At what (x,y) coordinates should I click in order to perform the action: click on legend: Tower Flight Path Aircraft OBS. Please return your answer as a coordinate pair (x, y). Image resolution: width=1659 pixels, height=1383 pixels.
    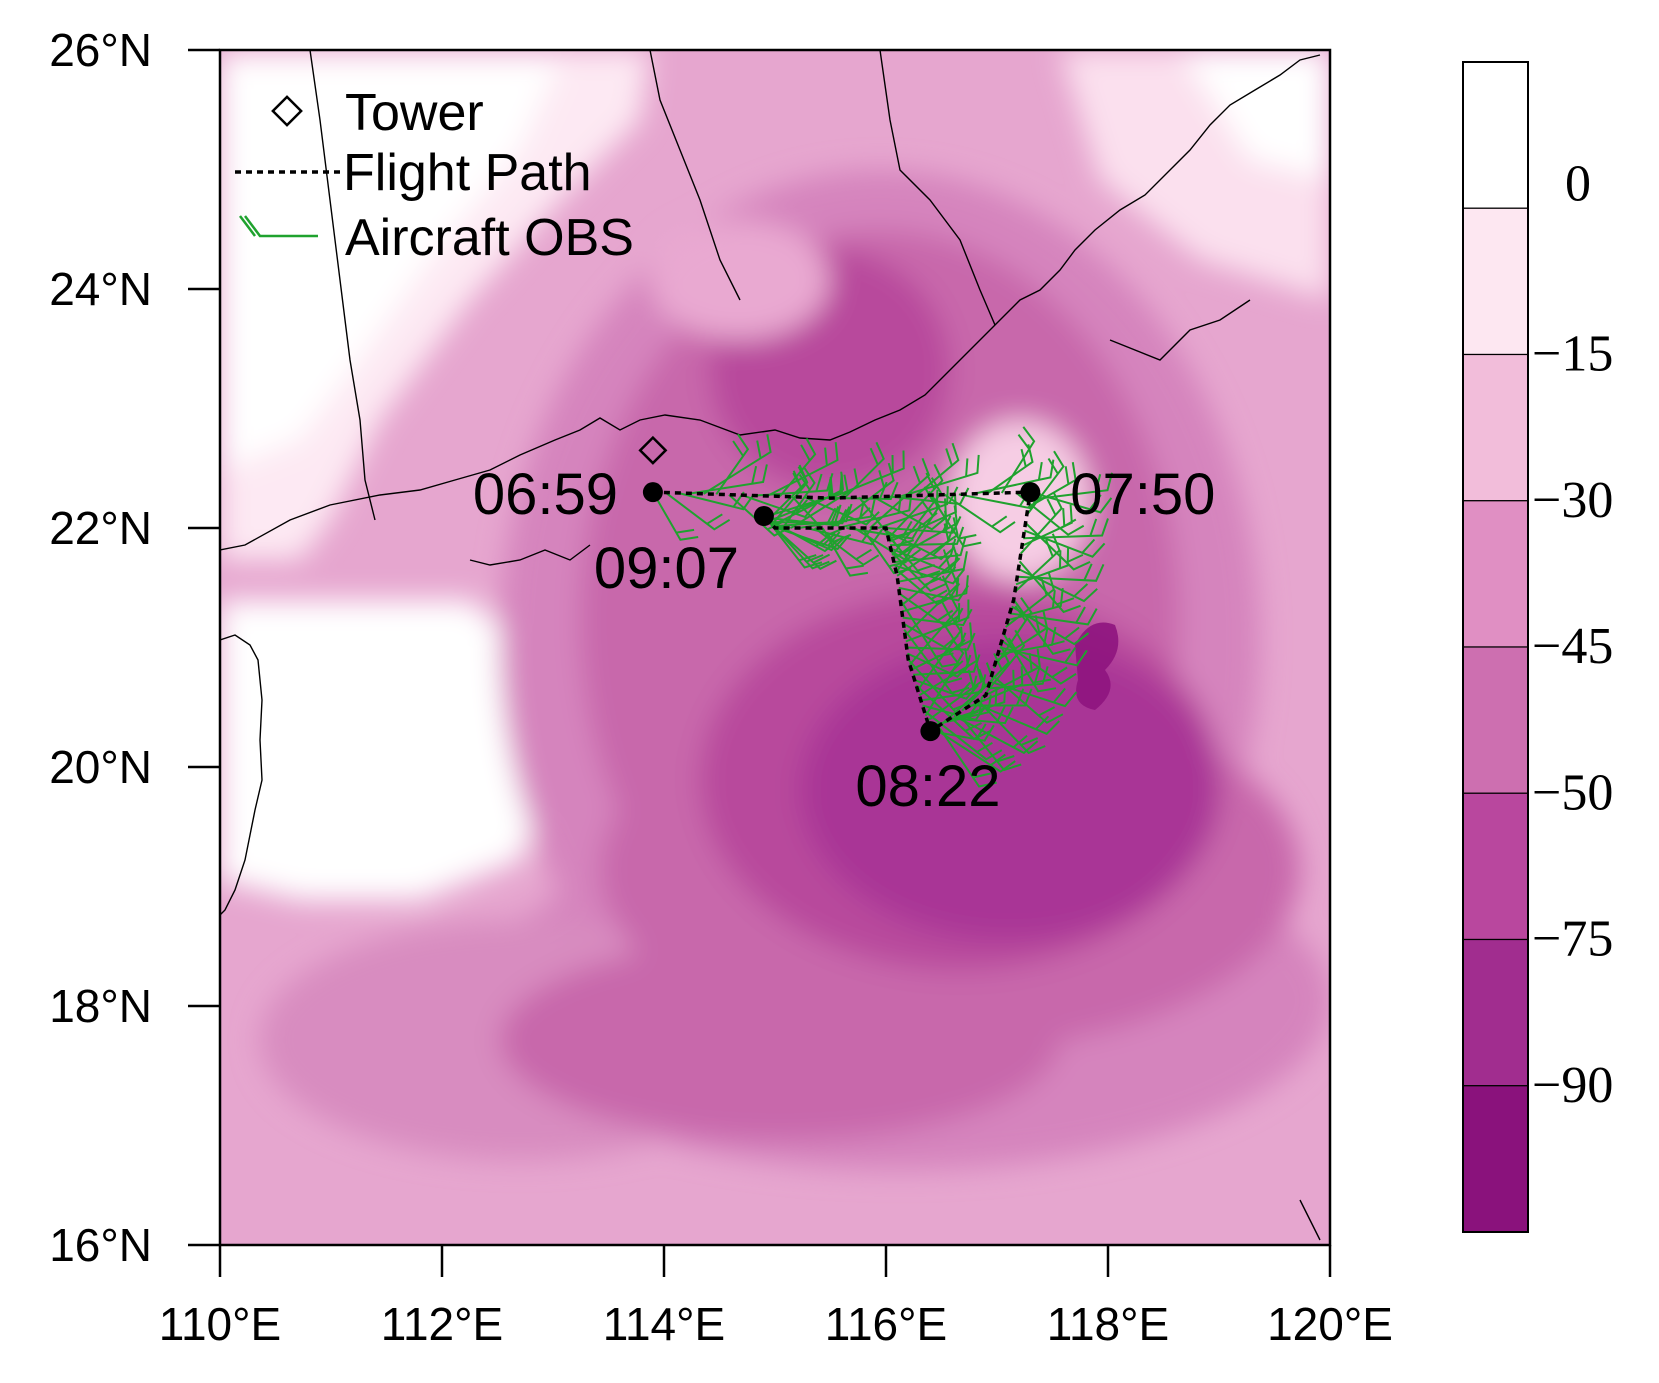
    Looking at the image, I should click on (434, 175).